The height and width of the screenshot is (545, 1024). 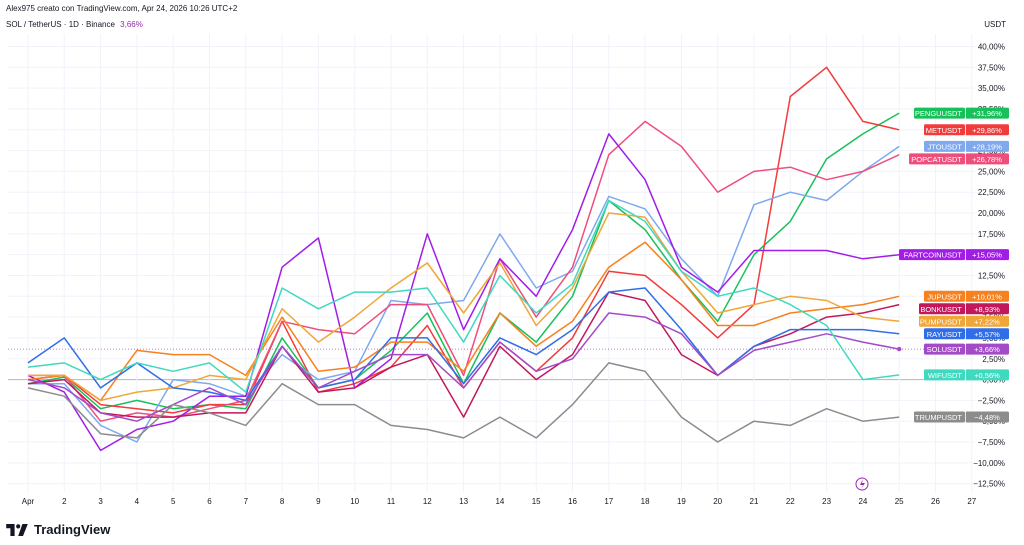 I want to click on series-value: +5,57%, so click(x=987, y=334).